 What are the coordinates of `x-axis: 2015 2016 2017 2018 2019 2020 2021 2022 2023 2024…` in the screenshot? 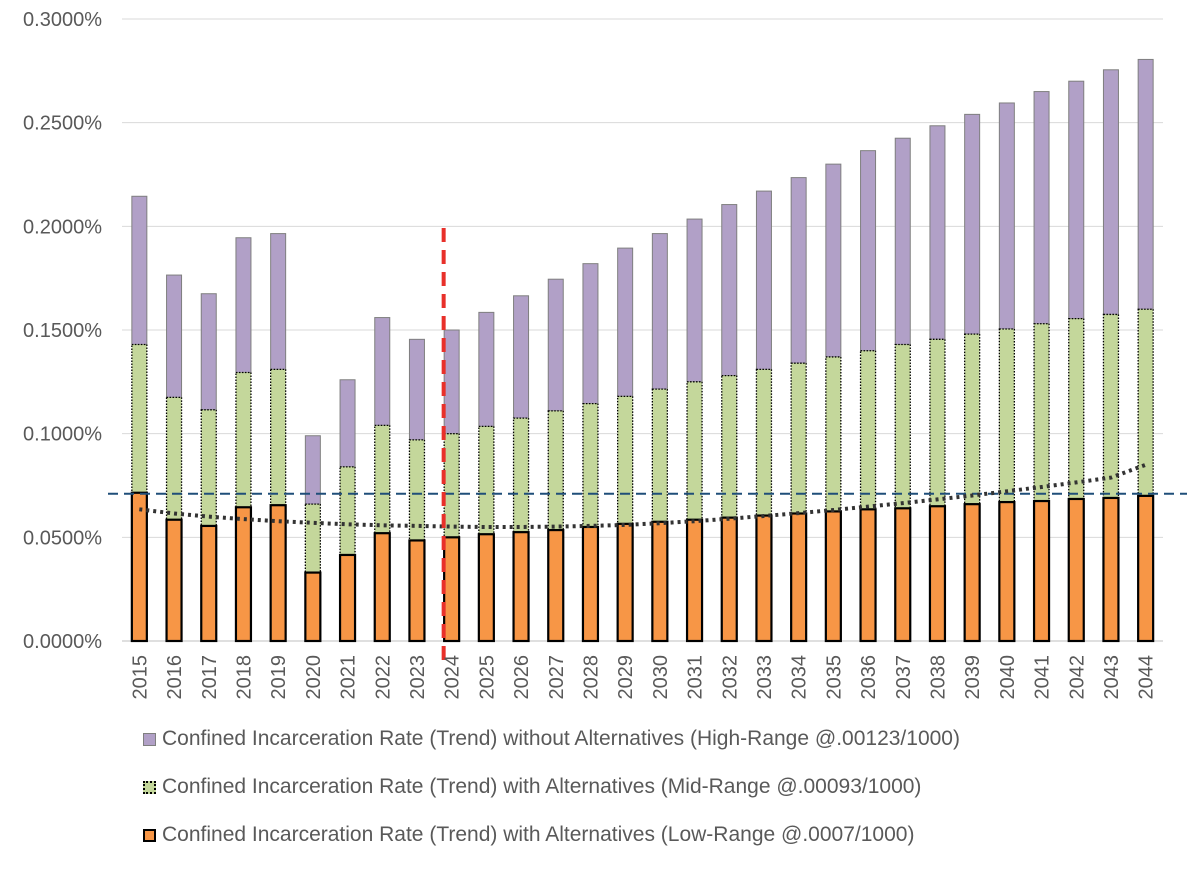 It's located at (643, 677).